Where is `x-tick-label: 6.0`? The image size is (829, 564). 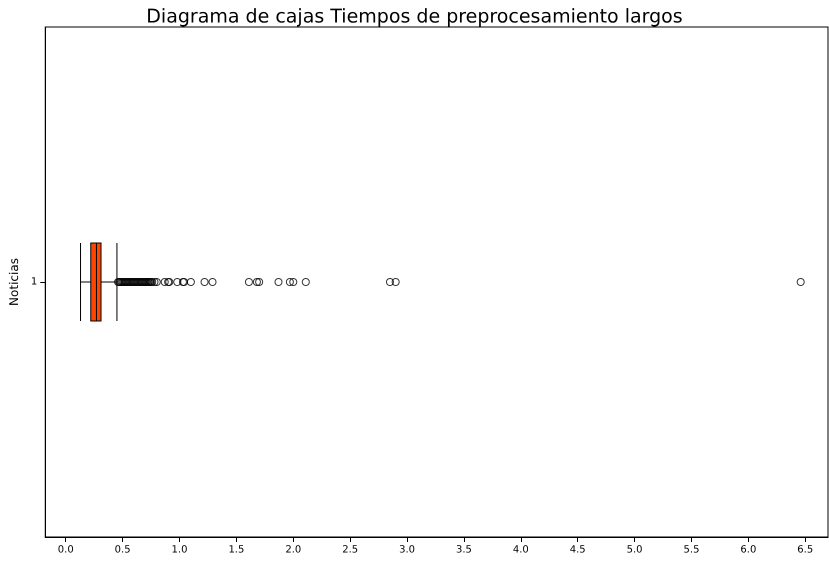
x-tick-label: 6.0 is located at coordinates (748, 550).